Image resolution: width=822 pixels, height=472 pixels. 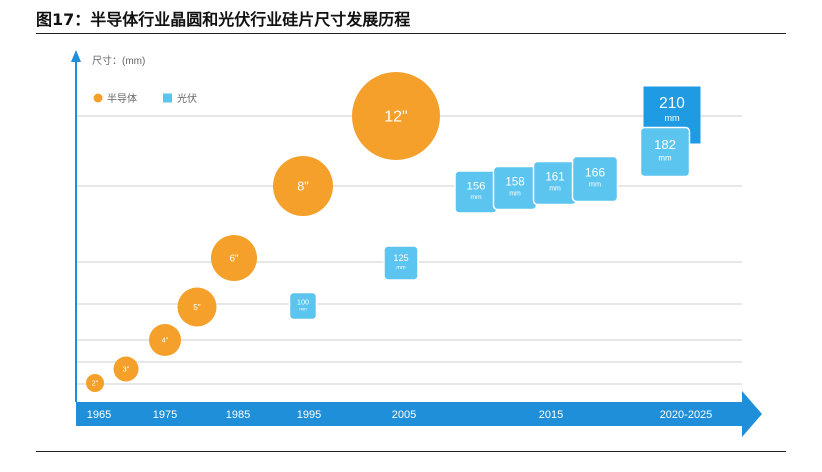 What do you see at coordinates (672, 118) in the screenshot?
I see `pv-unit-210: mm` at bounding box center [672, 118].